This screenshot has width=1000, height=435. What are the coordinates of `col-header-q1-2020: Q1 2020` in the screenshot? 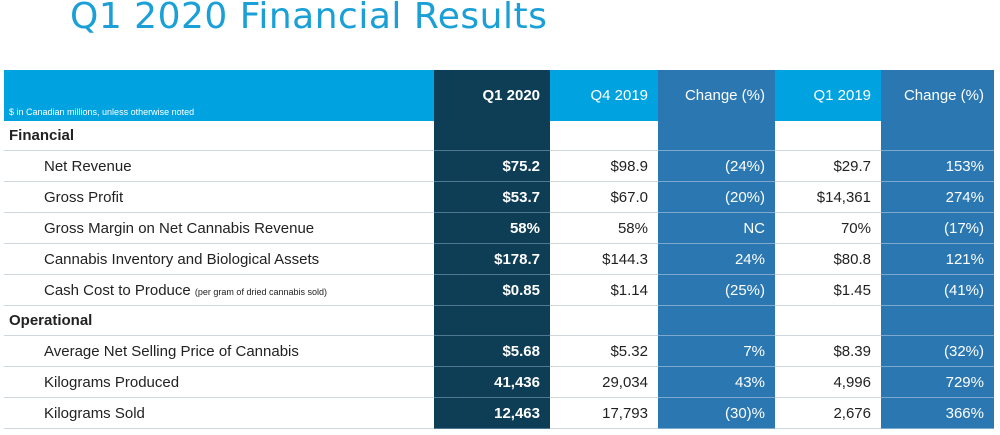 It's located at (492, 95).